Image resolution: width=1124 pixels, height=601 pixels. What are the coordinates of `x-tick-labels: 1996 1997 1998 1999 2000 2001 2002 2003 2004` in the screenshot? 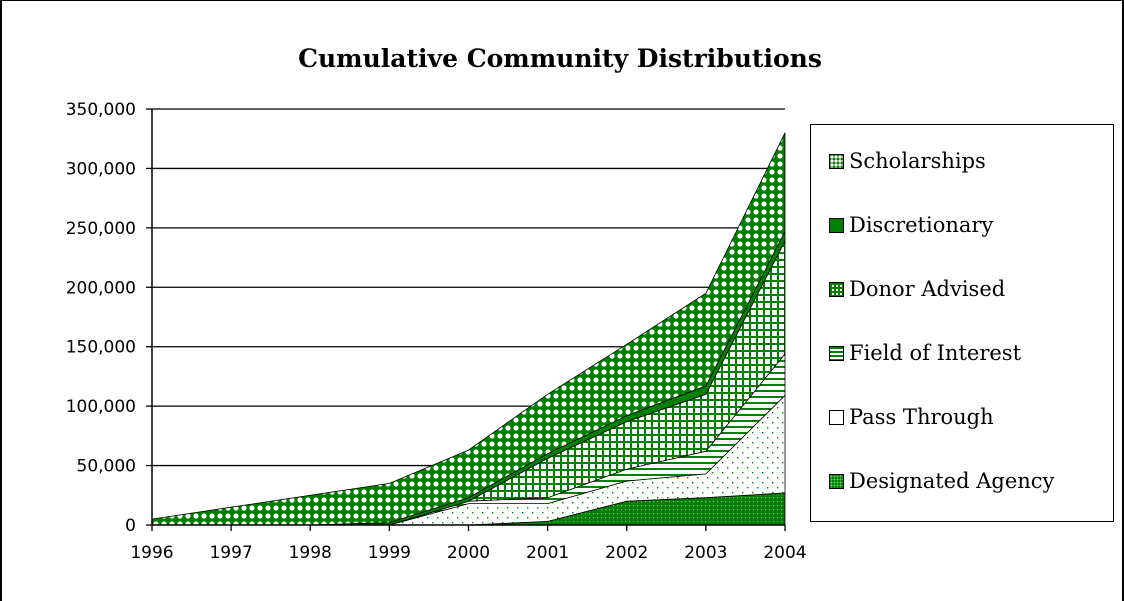 It's located at (468, 553).